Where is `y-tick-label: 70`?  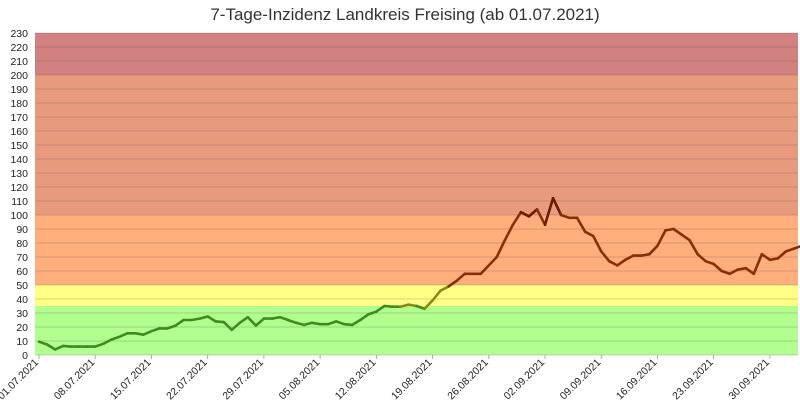 y-tick-label: 70 is located at coordinates (22, 258).